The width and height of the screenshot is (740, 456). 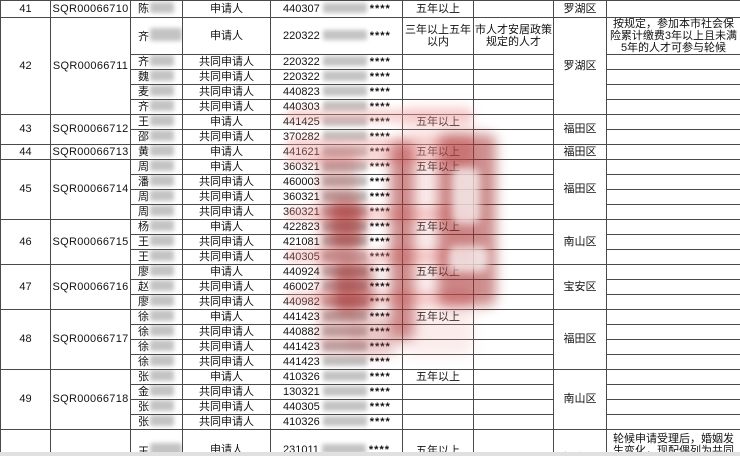 I want to click on row-number-cell: 41, so click(x=25, y=9).